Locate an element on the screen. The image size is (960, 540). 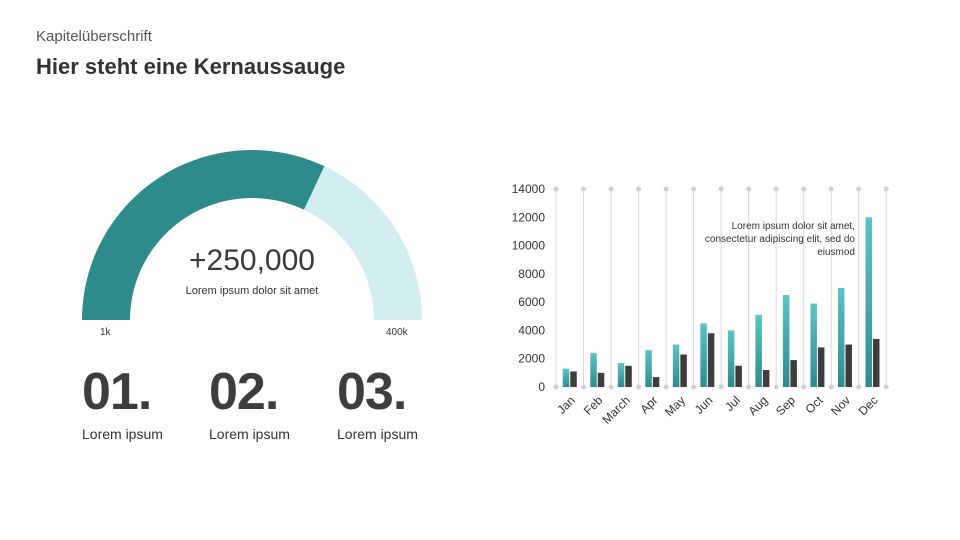
gauge-fill is located at coordinates (203, 235).